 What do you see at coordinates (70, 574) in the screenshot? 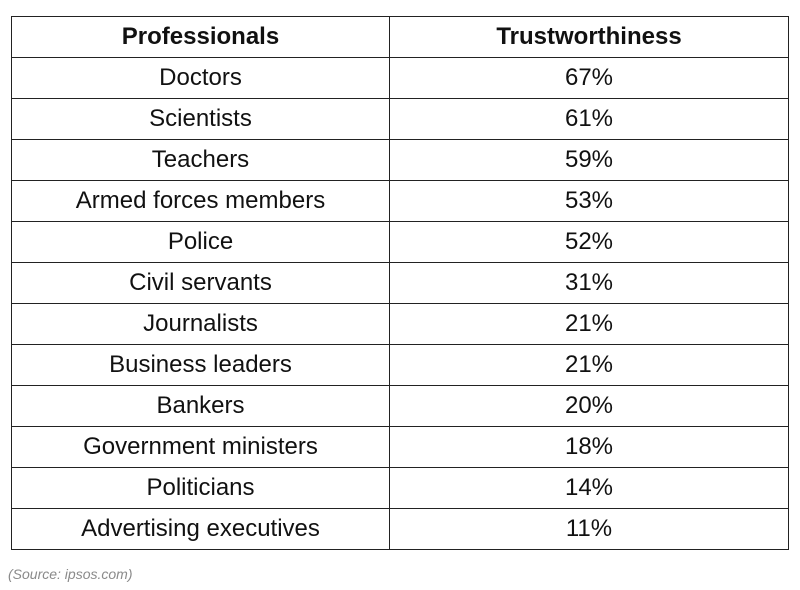
I see `source-note: (Source: ipsos.com)` at bounding box center [70, 574].